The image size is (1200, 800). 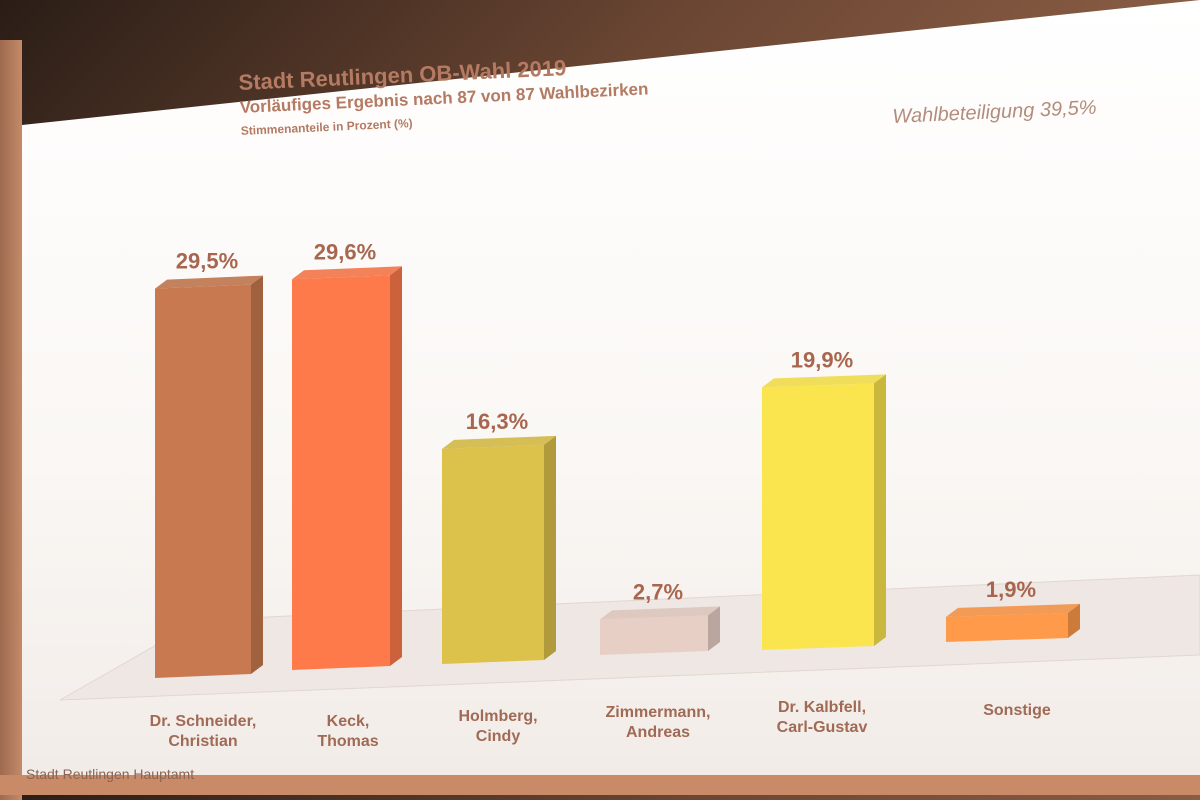 What do you see at coordinates (110, 774) in the screenshot?
I see `source-note: Stadt Reutlingen Hauptamt` at bounding box center [110, 774].